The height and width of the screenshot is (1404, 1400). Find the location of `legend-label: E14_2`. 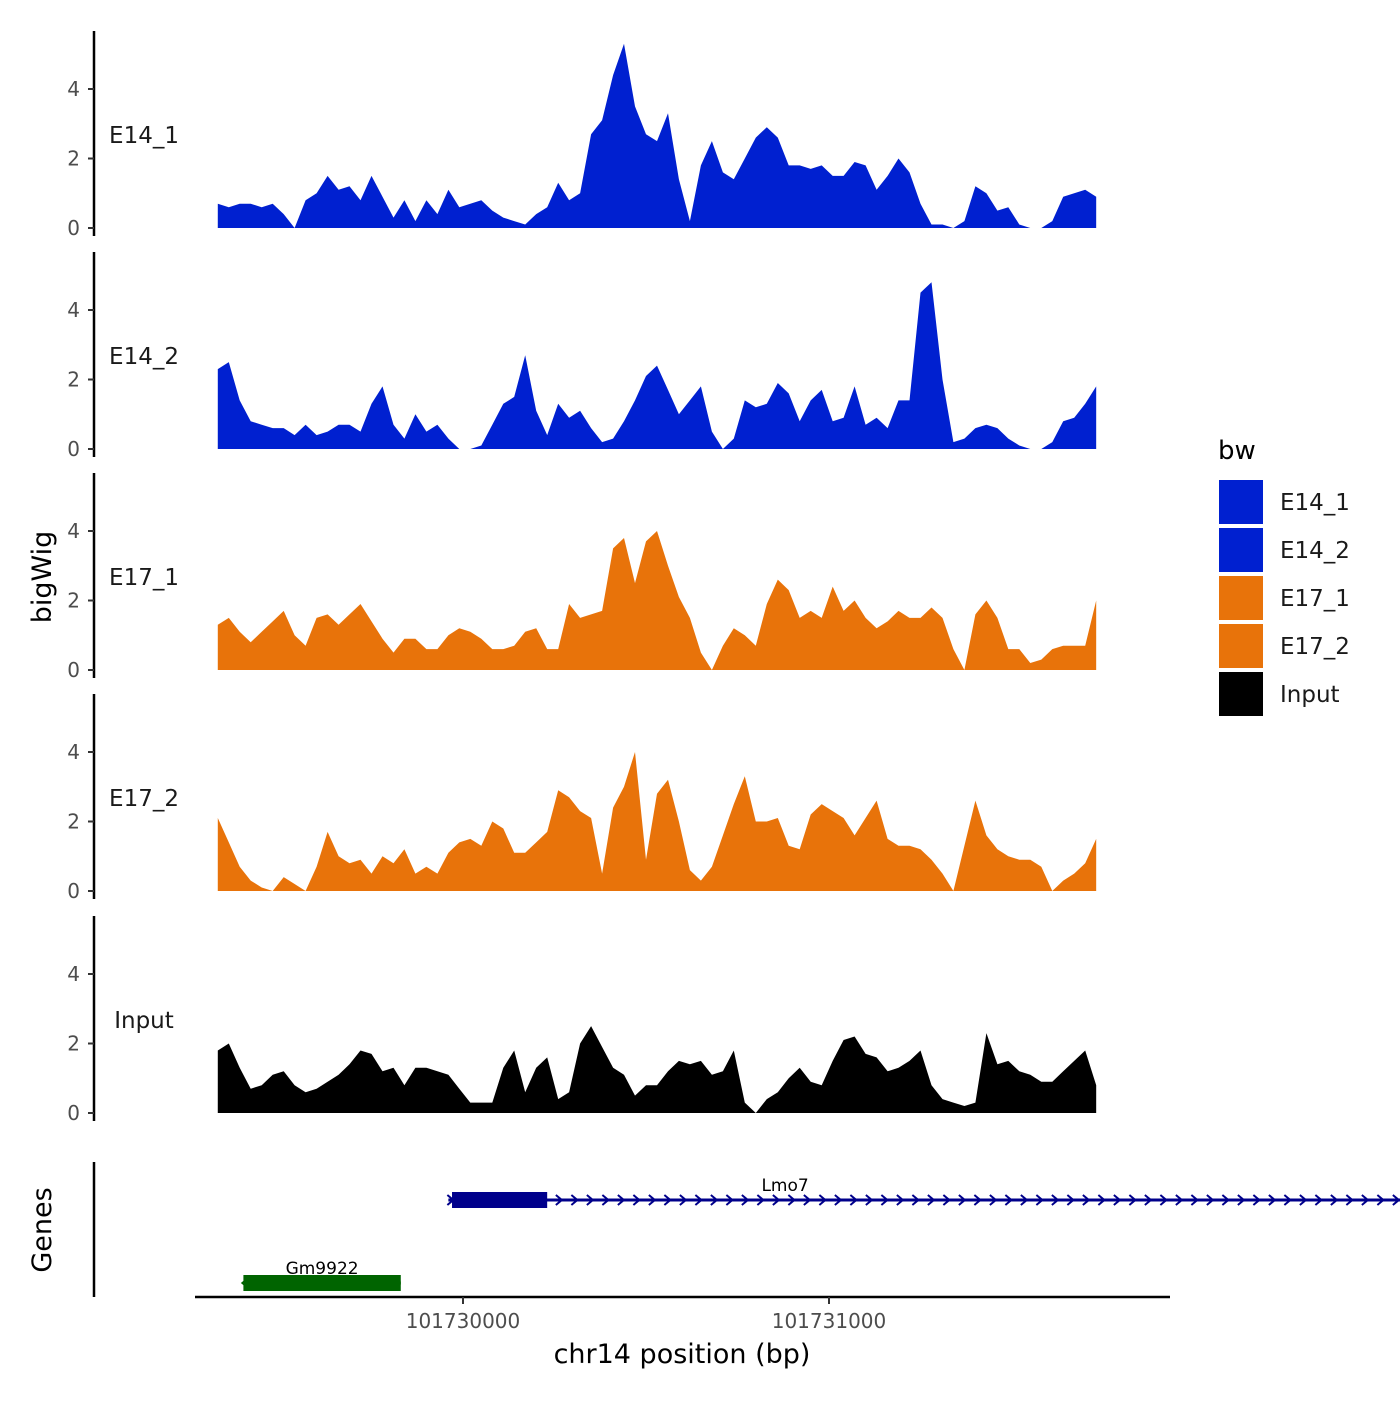

legend-label: E14_2 is located at coordinates (1315, 551).